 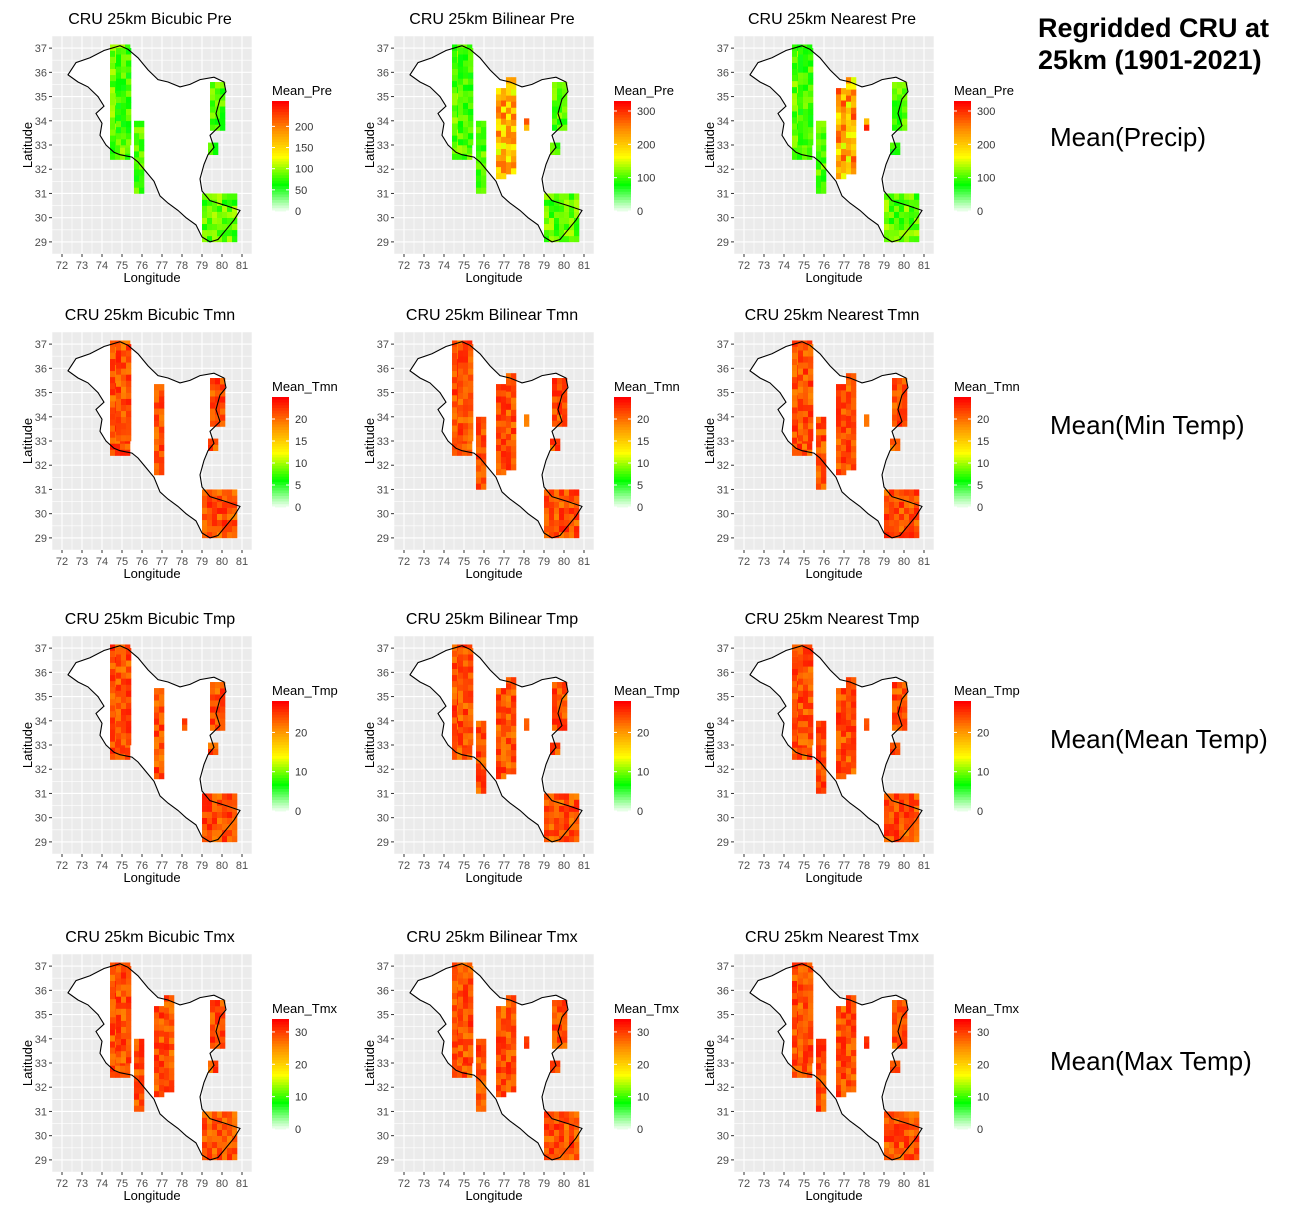 What do you see at coordinates (305, 1008) in the screenshot?
I see `legend-title: Mean_Tmx` at bounding box center [305, 1008].